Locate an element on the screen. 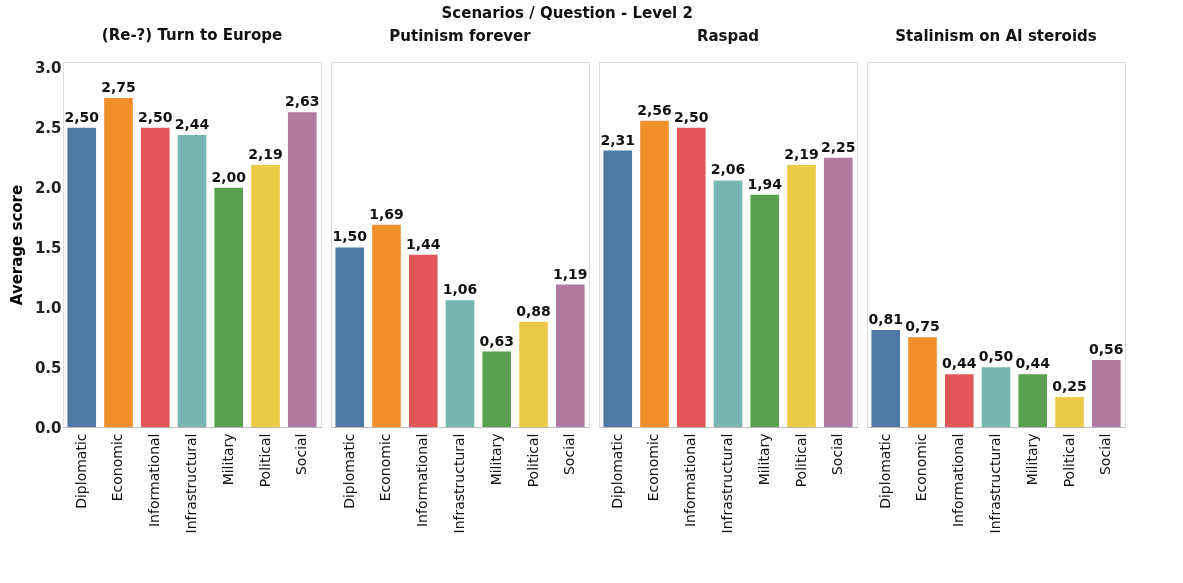  y-axis-title: Average score is located at coordinates (16, 245).